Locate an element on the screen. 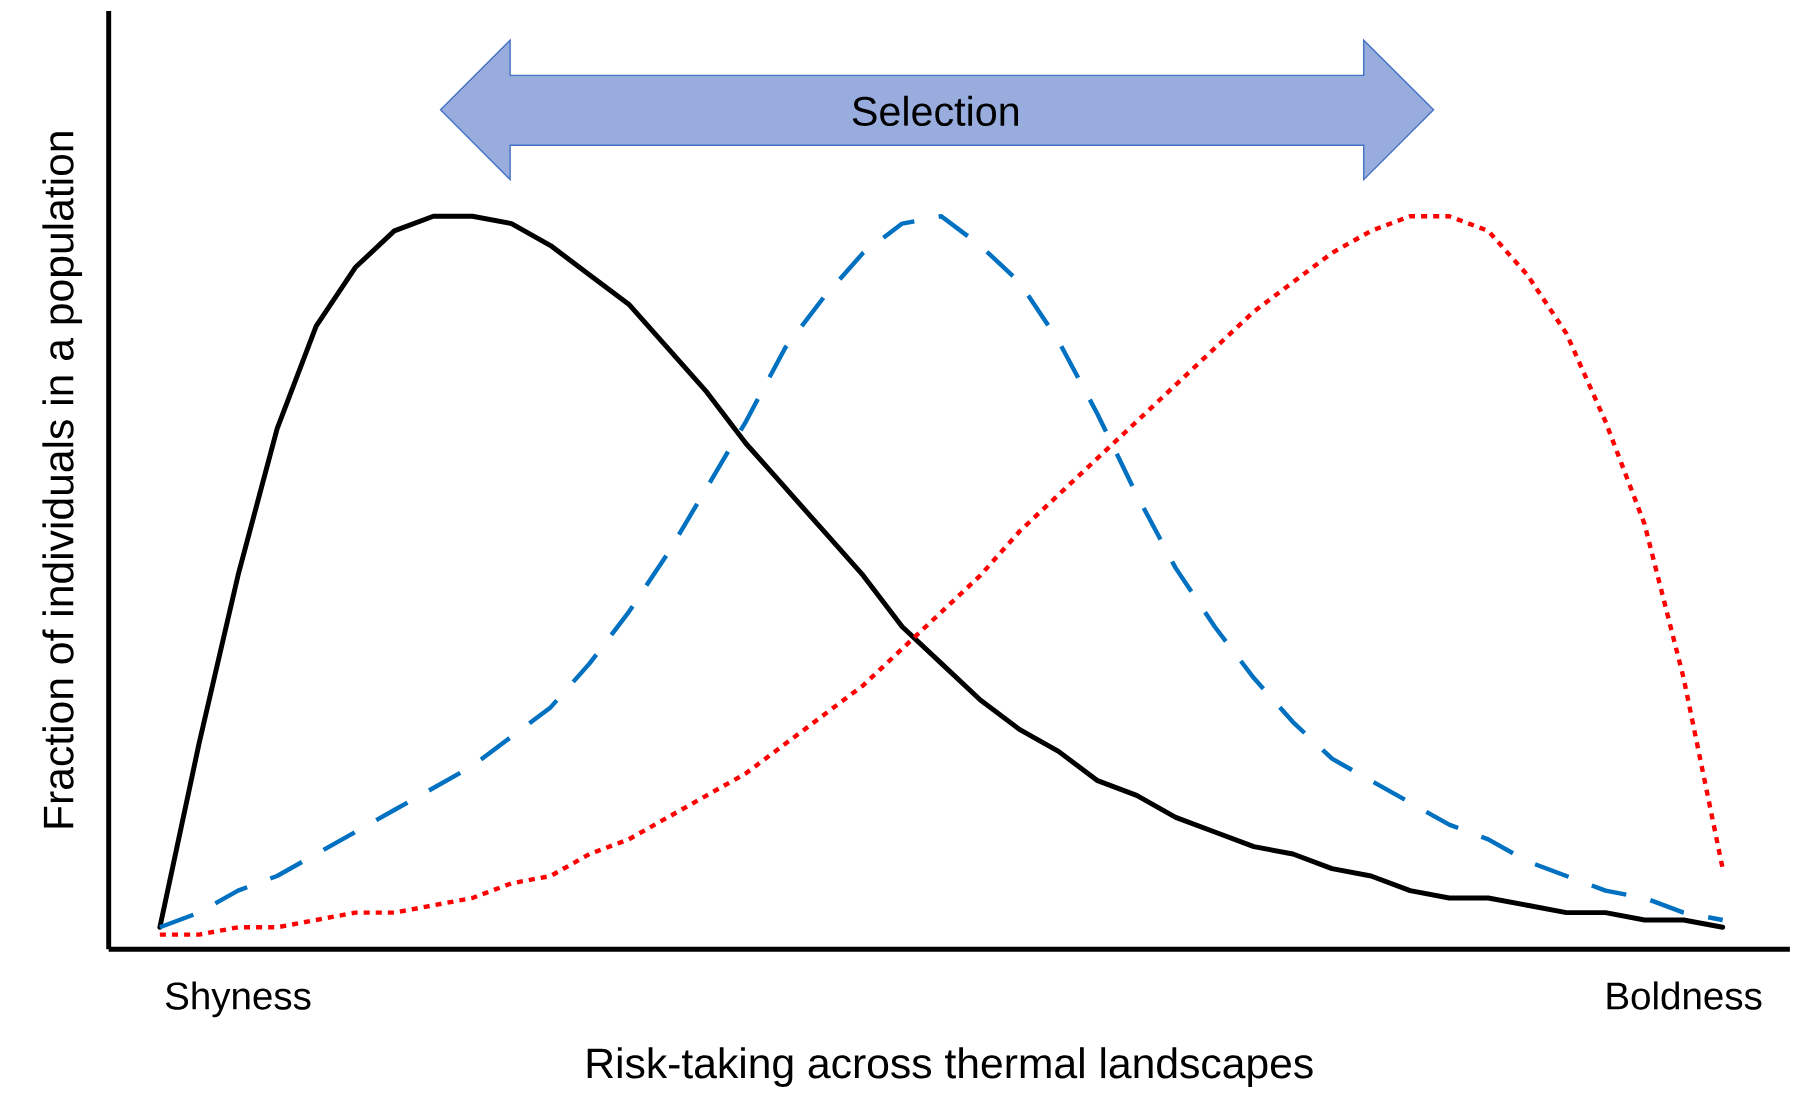 This screenshot has width=1794, height=1101. y-axis-title: Fraction of individuals in a population is located at coordinates (62, 480).